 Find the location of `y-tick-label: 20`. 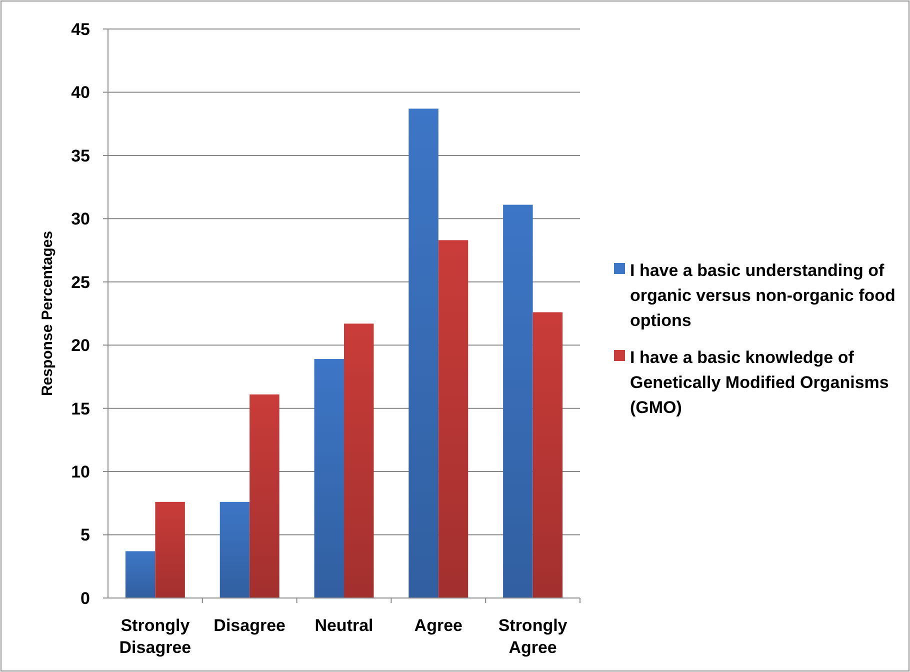

y-tick-label: 20 is located at coordinates (80, 346).